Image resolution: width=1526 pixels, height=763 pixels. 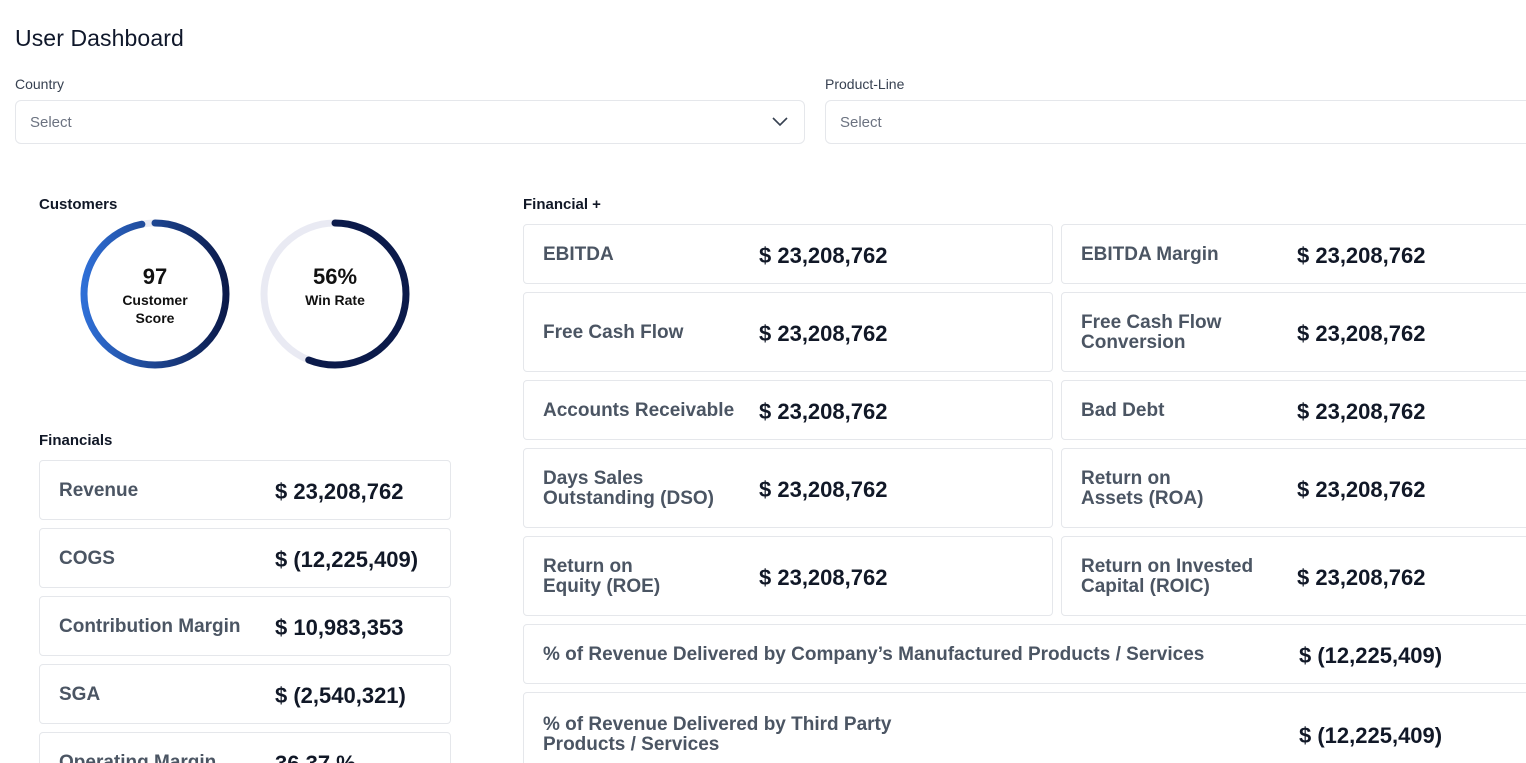 What do you see at coordinates (631, 744) in the screenshot?
I see `metric-card-label-line2: Products / Services` at bounding box center [631, 744].